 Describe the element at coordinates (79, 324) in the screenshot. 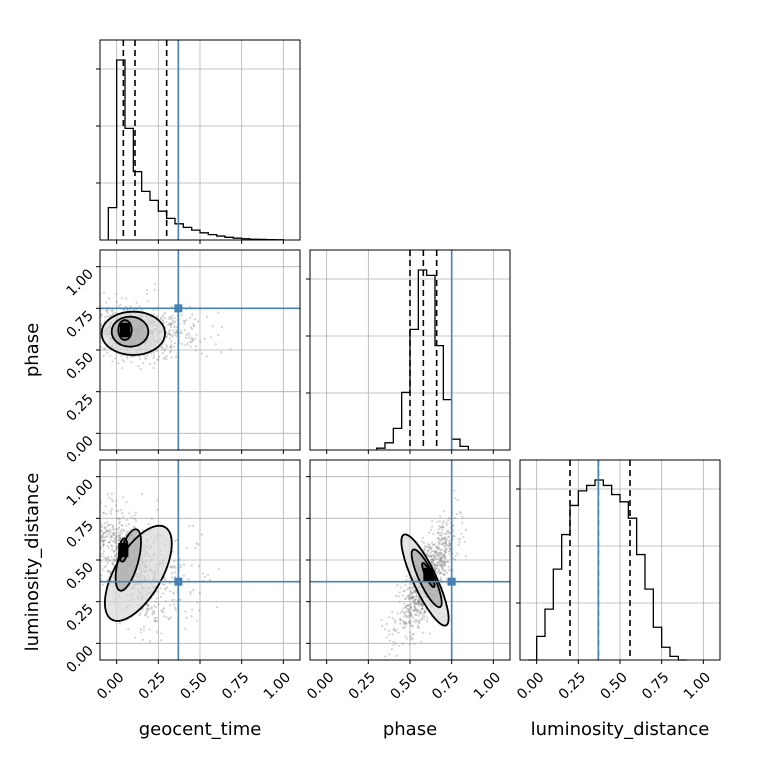

I see `y-tick-label: 0.75` at that location.